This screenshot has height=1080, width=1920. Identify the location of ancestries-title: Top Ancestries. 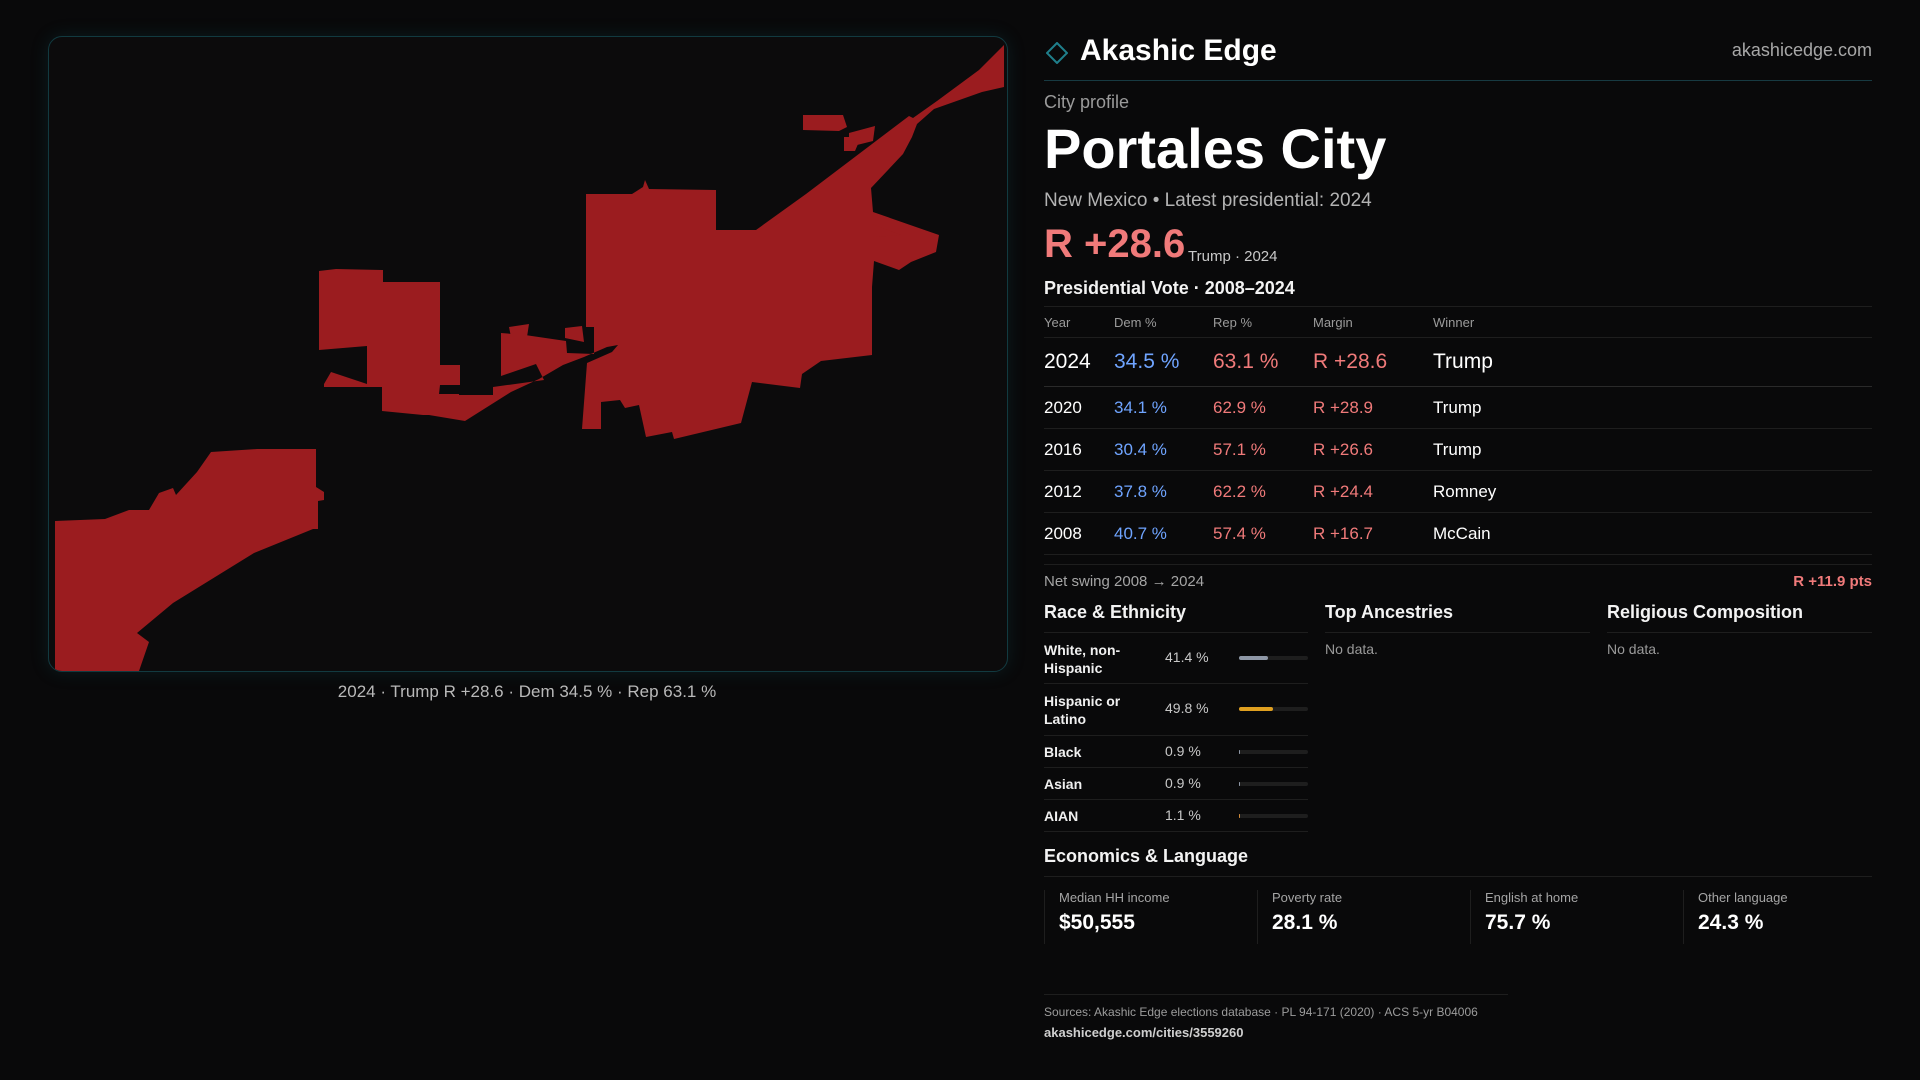
(1457, 617).